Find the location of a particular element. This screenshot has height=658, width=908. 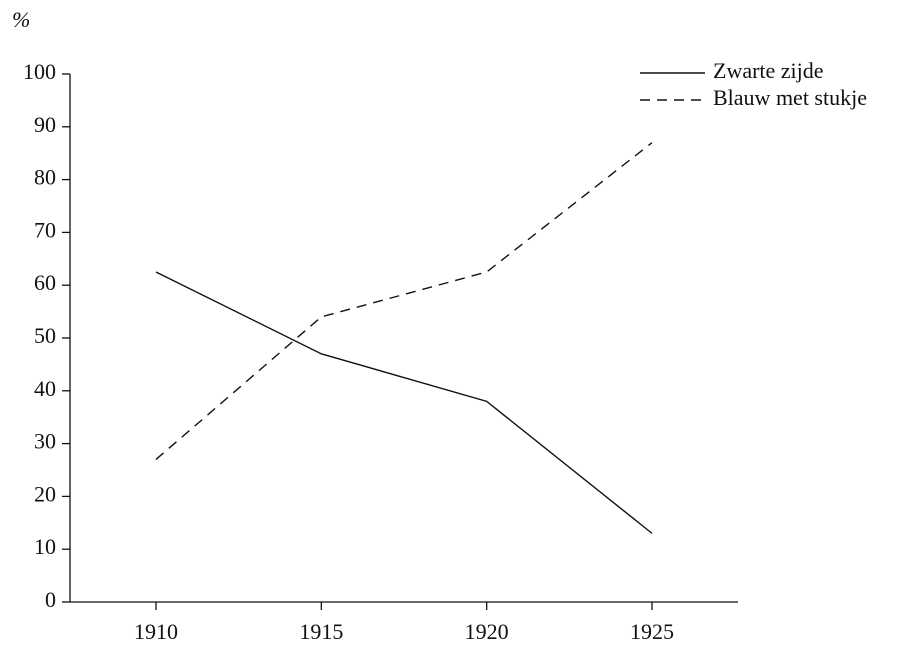

x-tick-label: 1920 is located at coordinates (487, 631).